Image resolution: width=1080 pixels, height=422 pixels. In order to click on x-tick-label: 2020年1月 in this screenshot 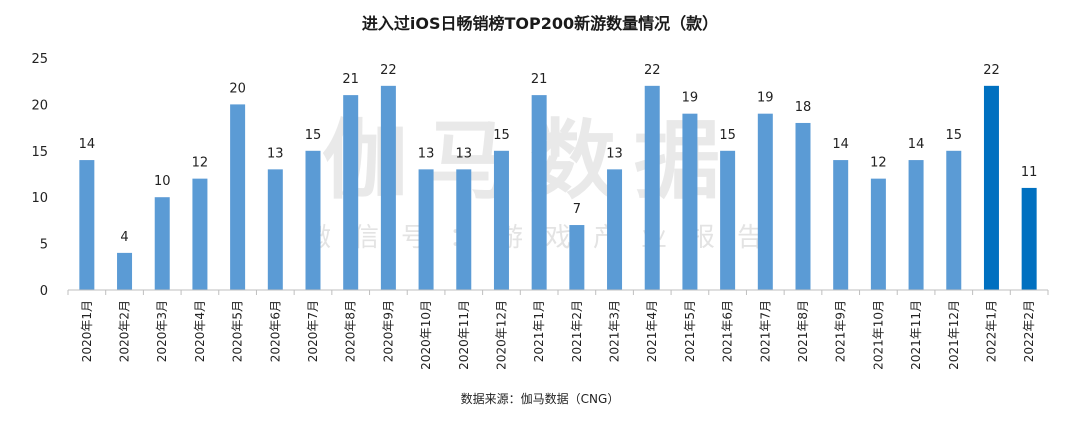, I will do `click(87, 331)`.